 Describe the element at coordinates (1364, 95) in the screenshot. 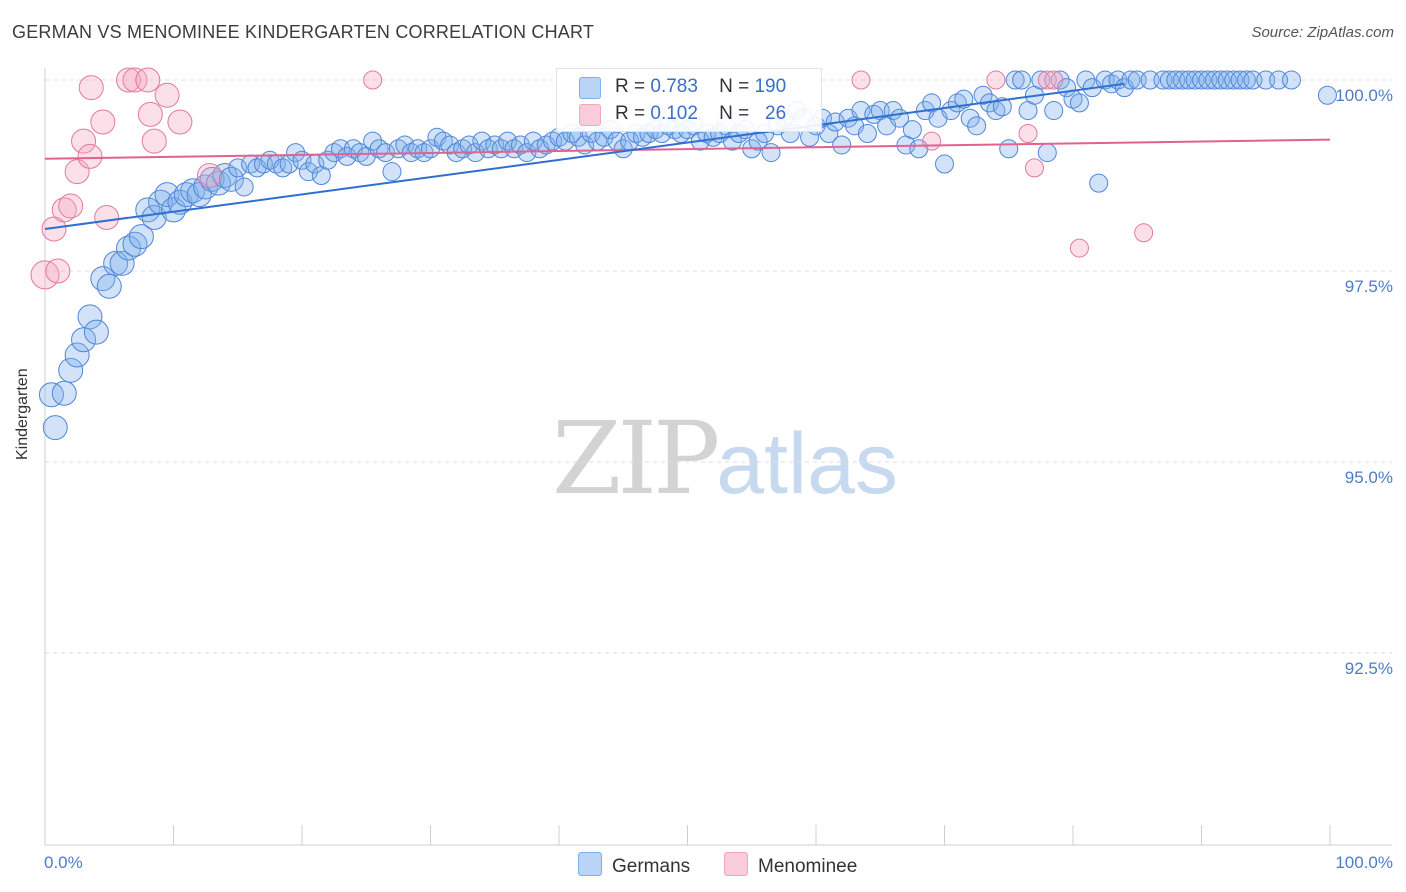

I see `y-tick-label: 100.0%` at that location.